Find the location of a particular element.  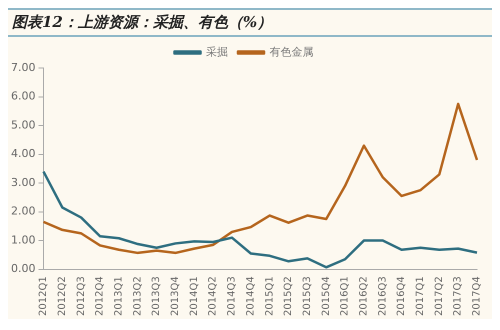

x-tick-label: 2016Q4 is located at coordinates (402, 296).